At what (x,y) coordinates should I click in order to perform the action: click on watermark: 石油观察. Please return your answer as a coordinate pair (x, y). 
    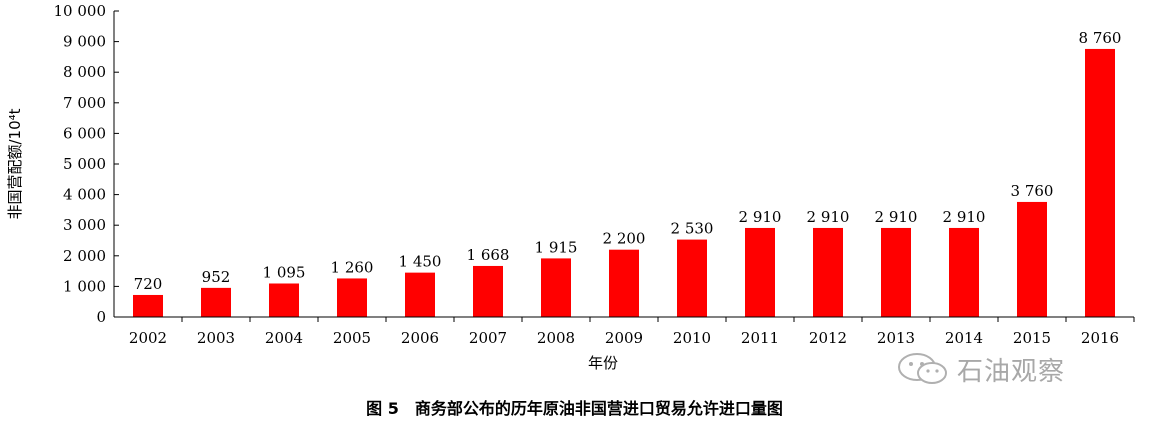
    Looking at the image, I should click on (980, 369).